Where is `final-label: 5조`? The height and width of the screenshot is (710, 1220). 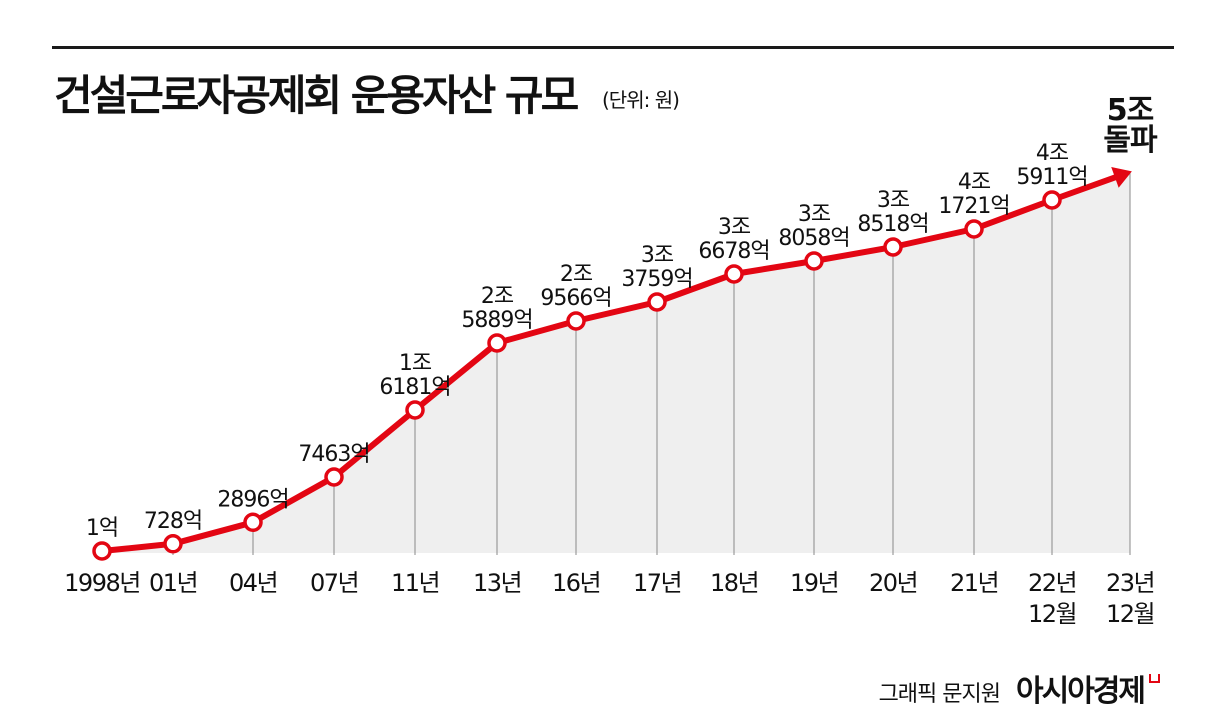 final-label: 5조 is located at coordinates (1130, 110).